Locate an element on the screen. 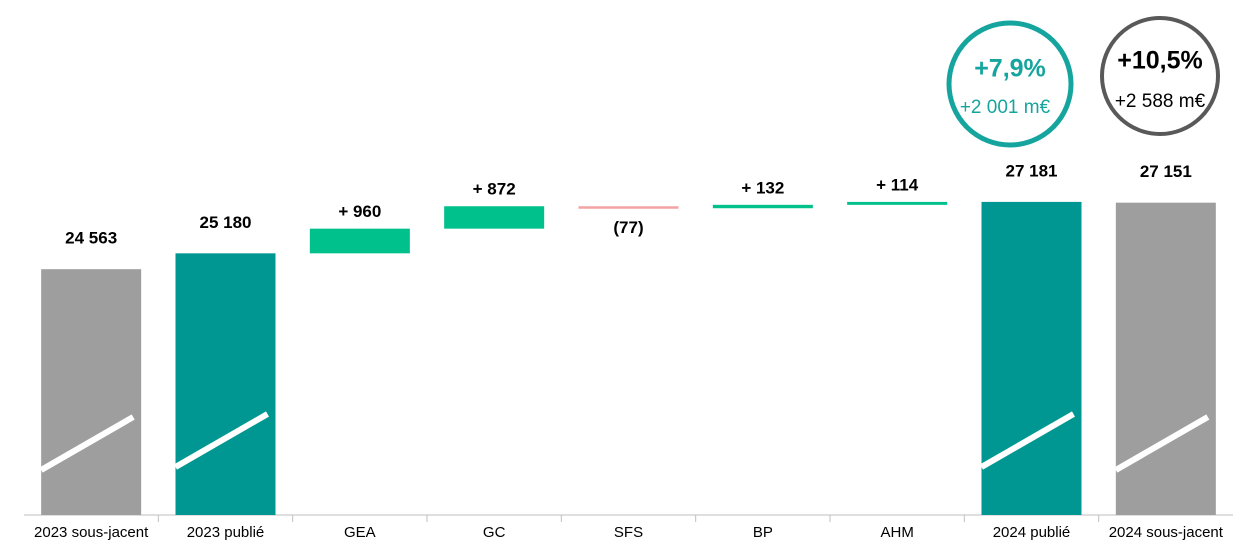  value-label: + 114 is located at coordinates (897, 184).